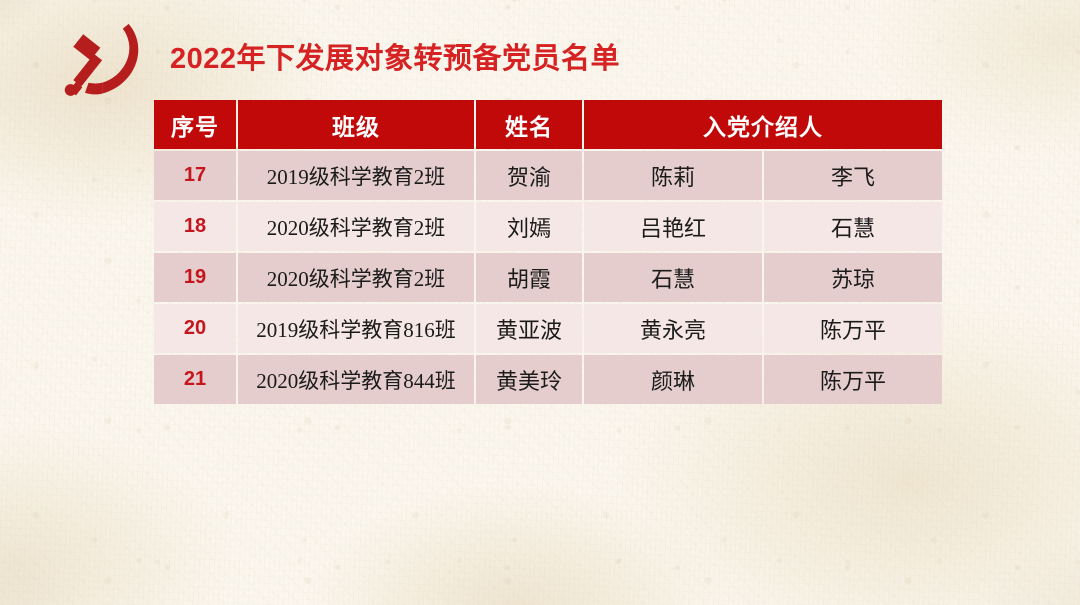 The height and width of the screenshot is (605, 1080). What do you see at coordinates (356, 379) in the screenshot?
I see `cell-class: 2020级科学教育844班` at bounding box center [356, 379].